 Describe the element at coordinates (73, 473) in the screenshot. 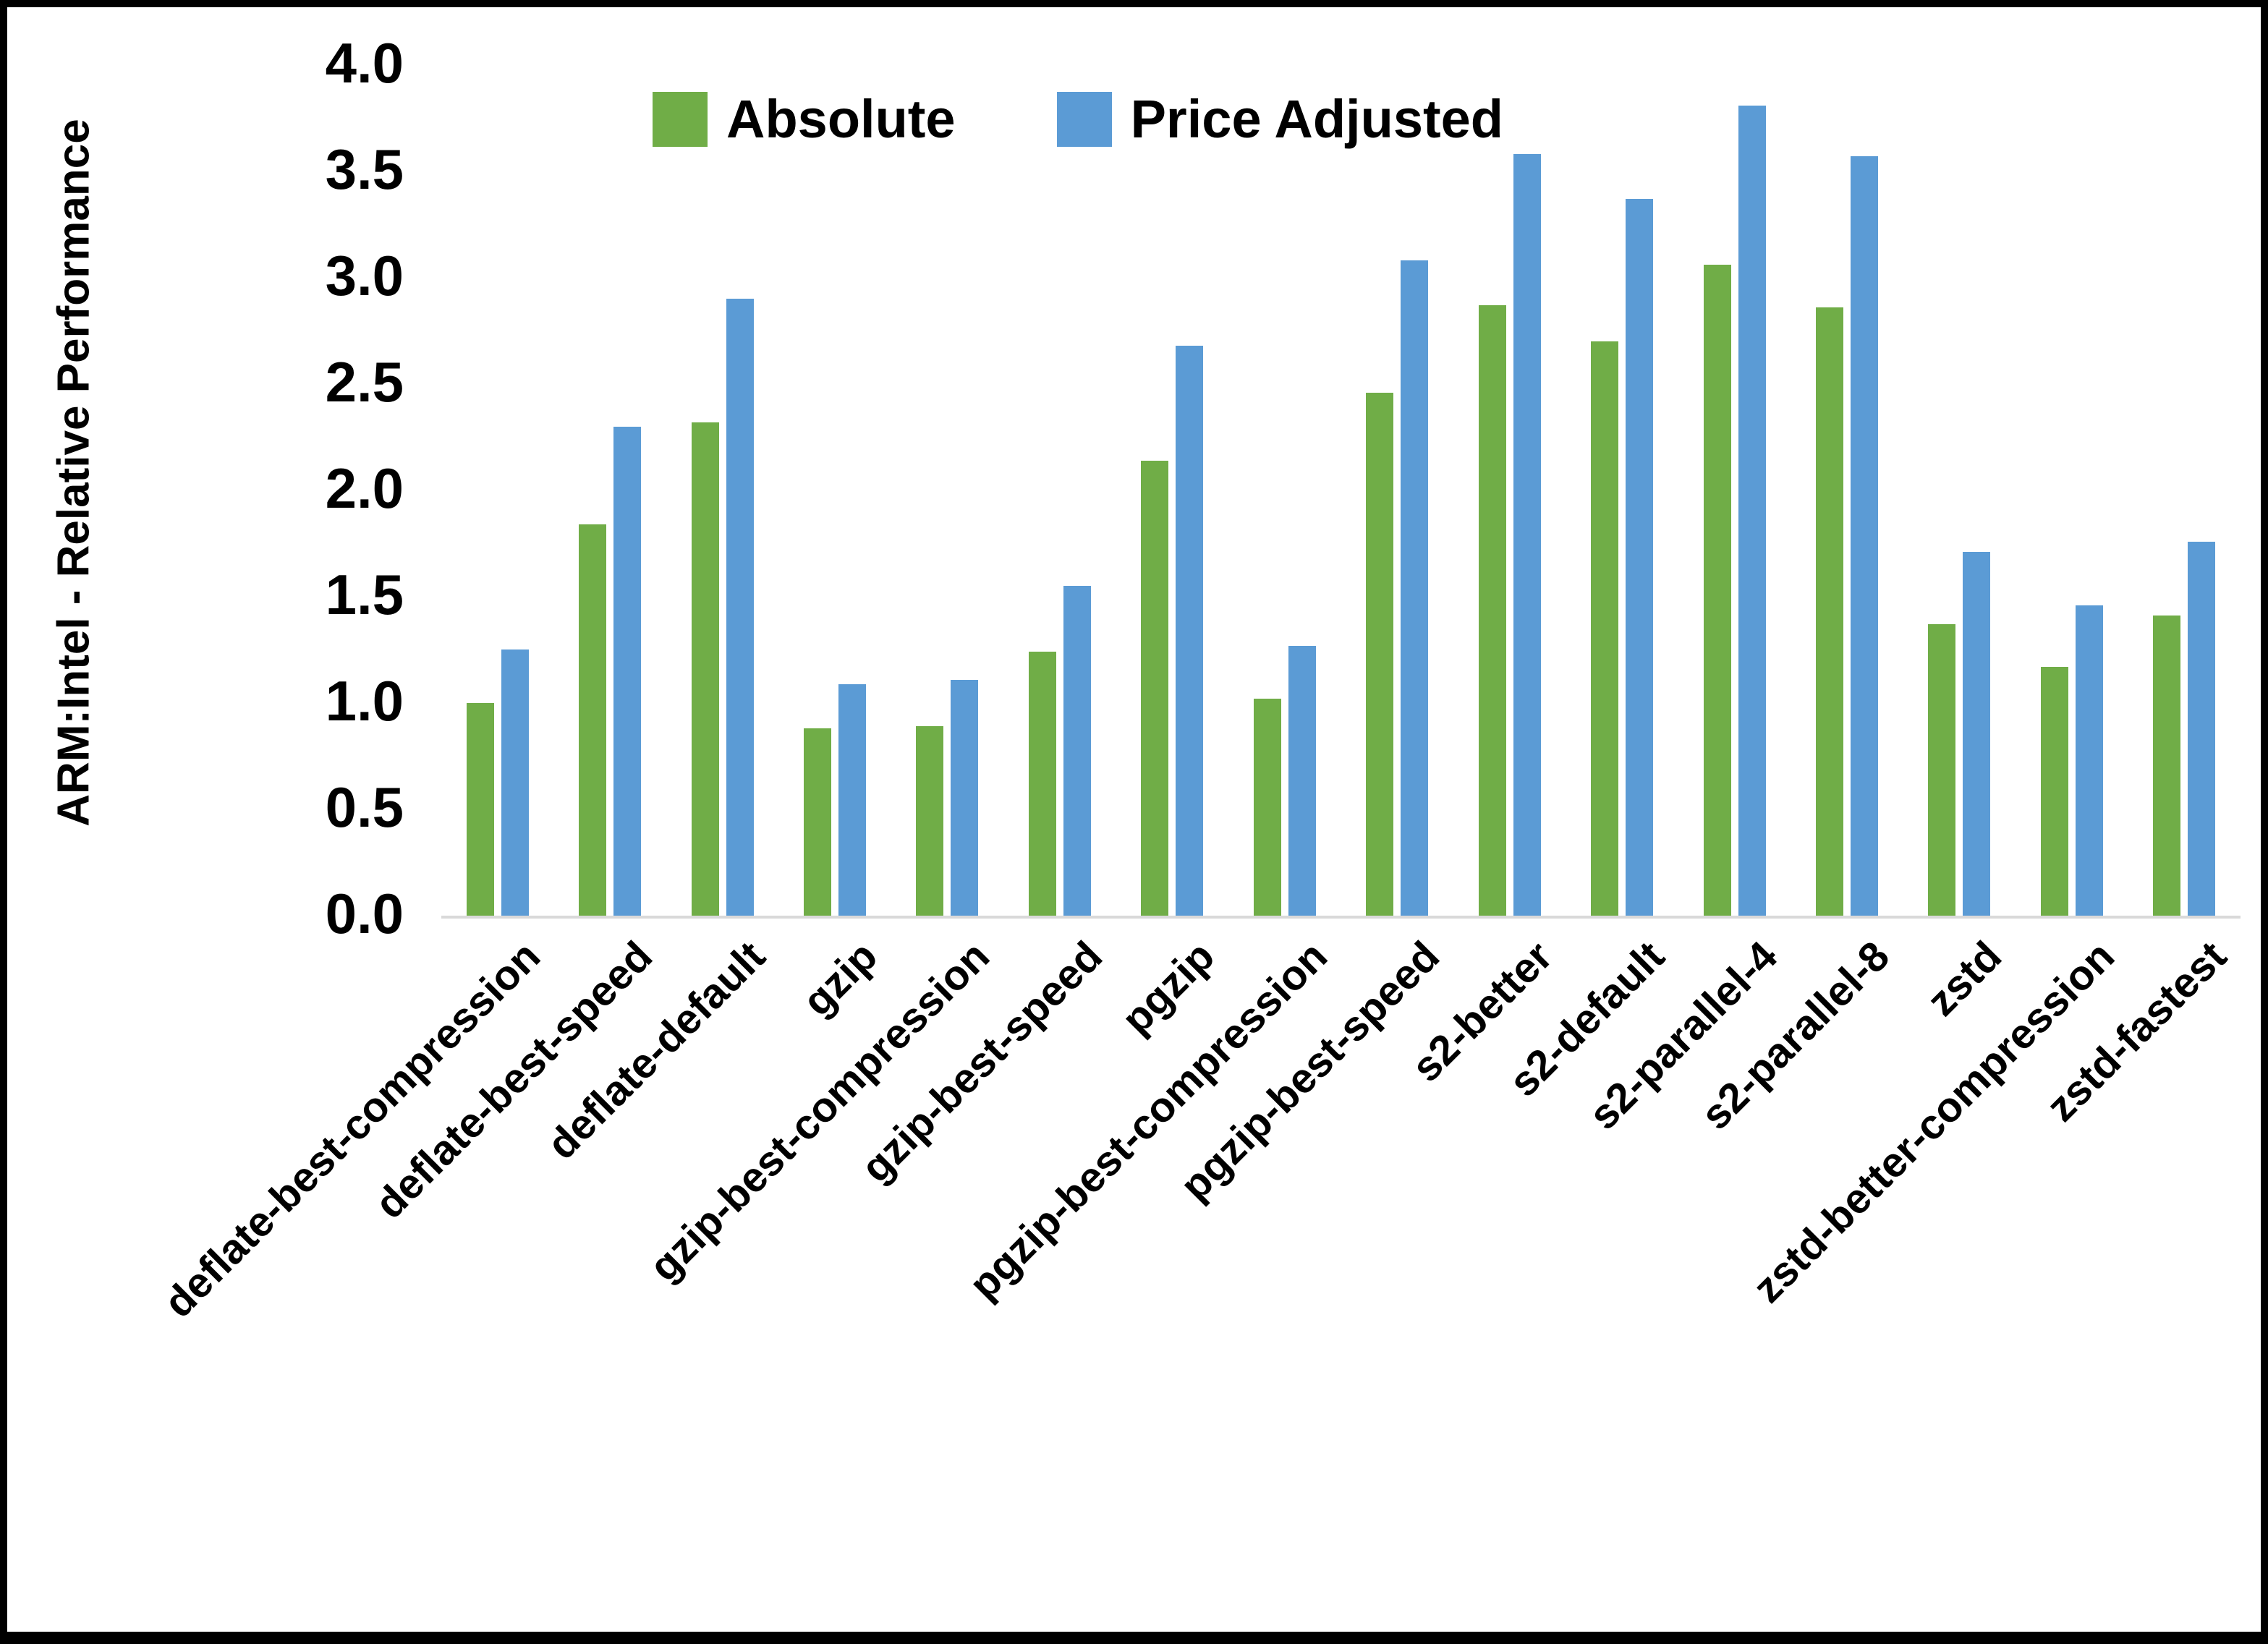

I see `y-axis-title: ARM:Intel - Relative Performance` at that location.